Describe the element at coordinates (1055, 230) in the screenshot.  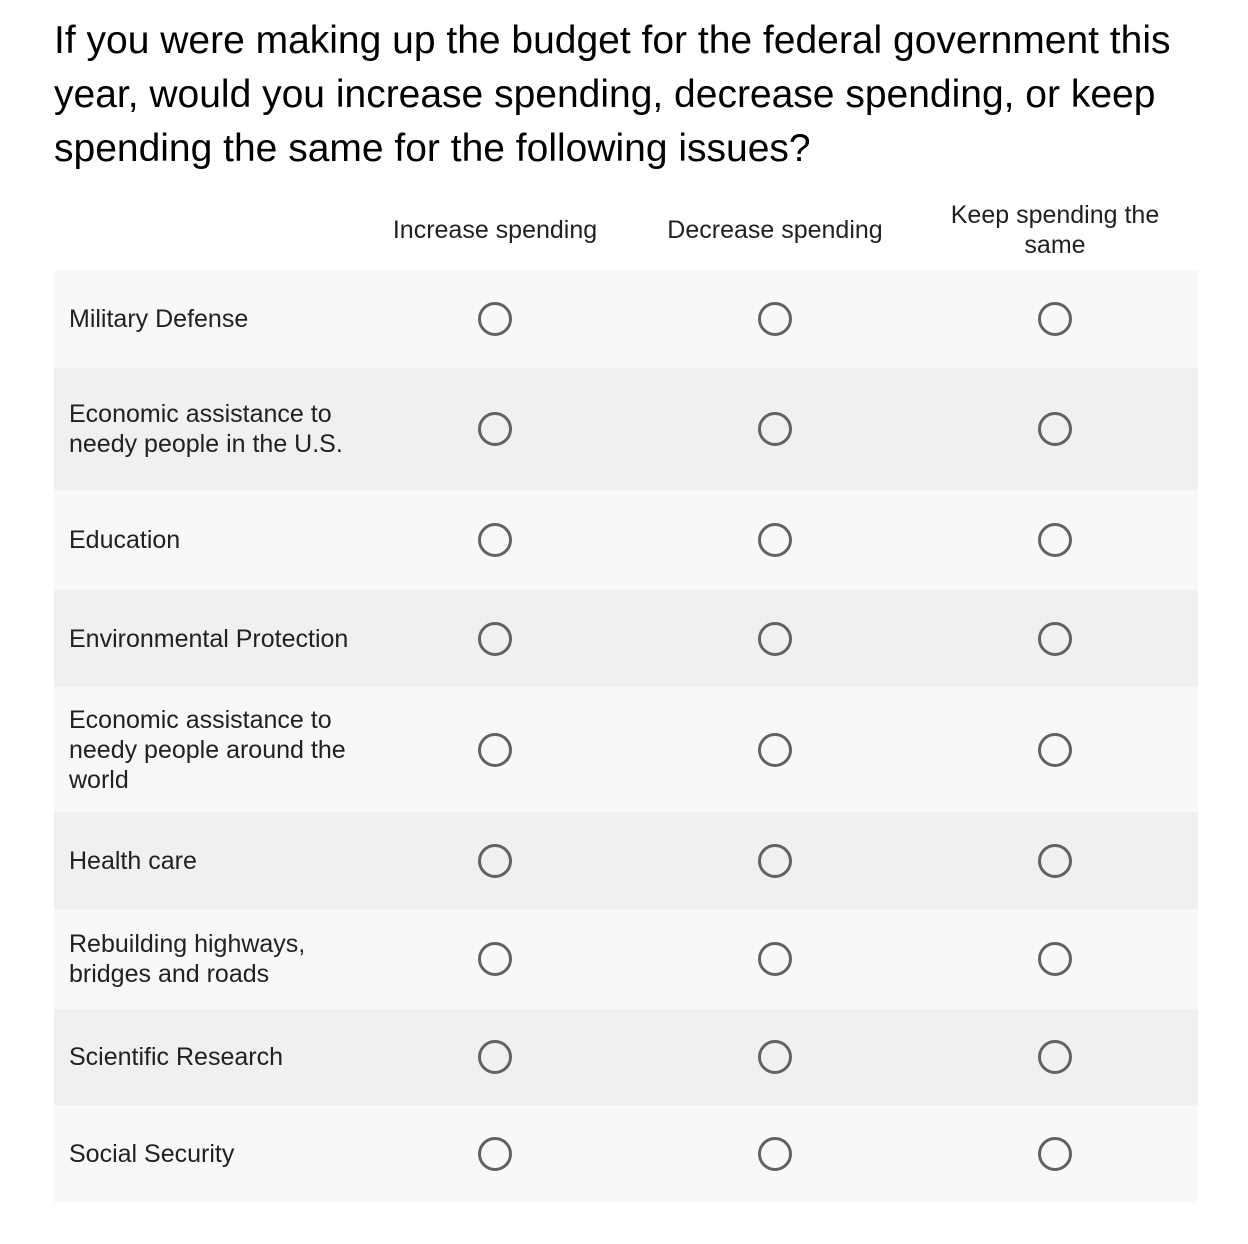
I see `column-header-keep-same: Keep spending the same` at that location.